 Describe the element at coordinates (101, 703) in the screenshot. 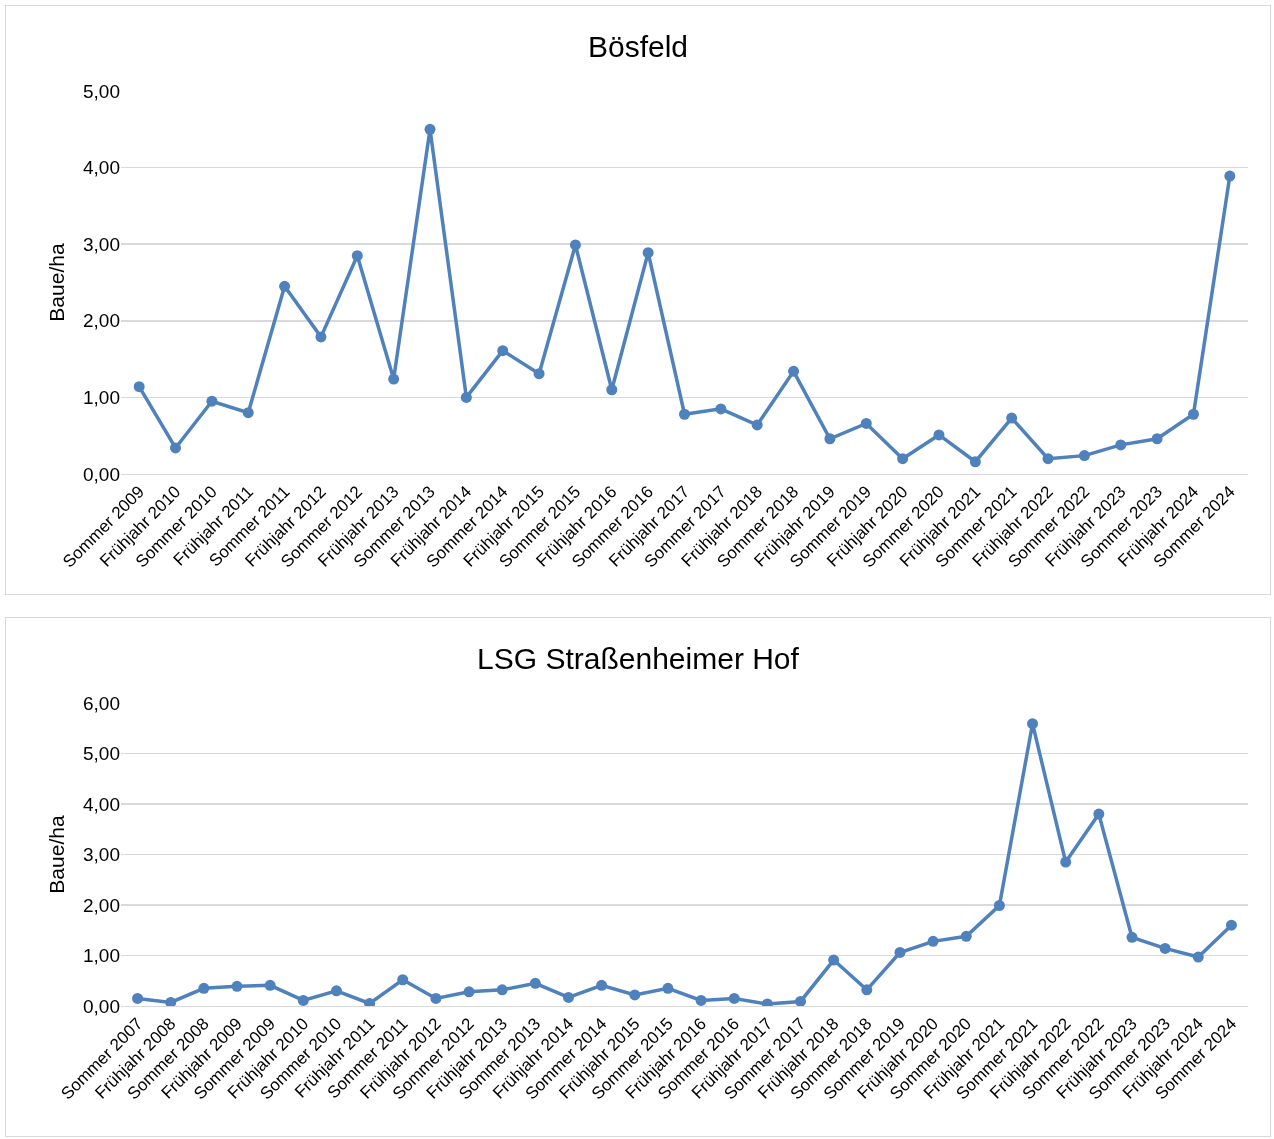

I see `y-tick-label: 6,00` at that location.